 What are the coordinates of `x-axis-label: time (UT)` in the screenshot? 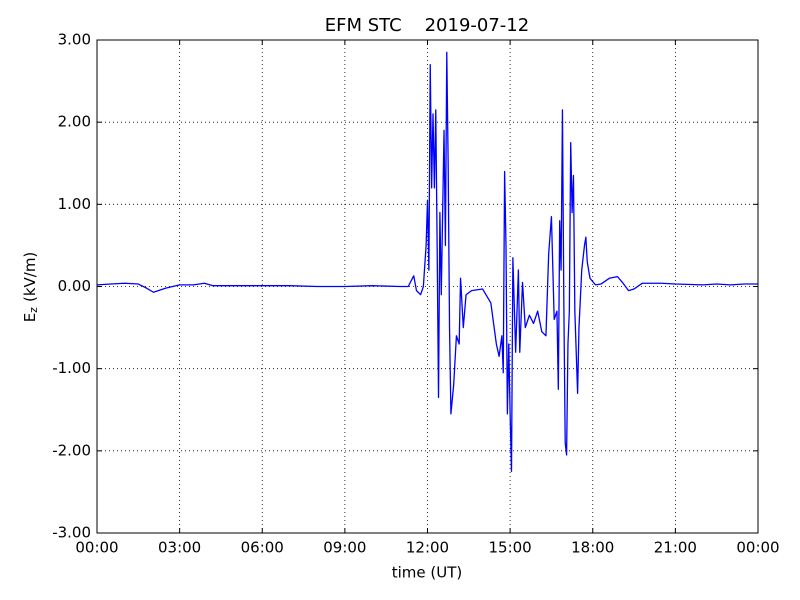 It's located at (427, 573).